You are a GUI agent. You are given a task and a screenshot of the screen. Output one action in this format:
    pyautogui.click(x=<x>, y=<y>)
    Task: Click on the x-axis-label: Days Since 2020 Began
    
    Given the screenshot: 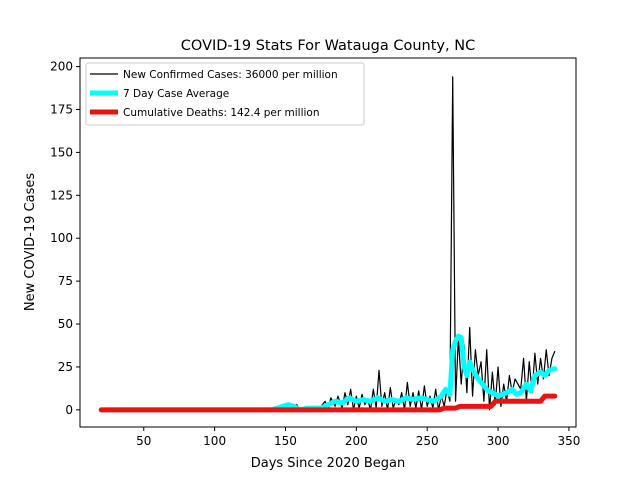 What is the action you would take?
    pyautogui.click(x=328, y=463)
    